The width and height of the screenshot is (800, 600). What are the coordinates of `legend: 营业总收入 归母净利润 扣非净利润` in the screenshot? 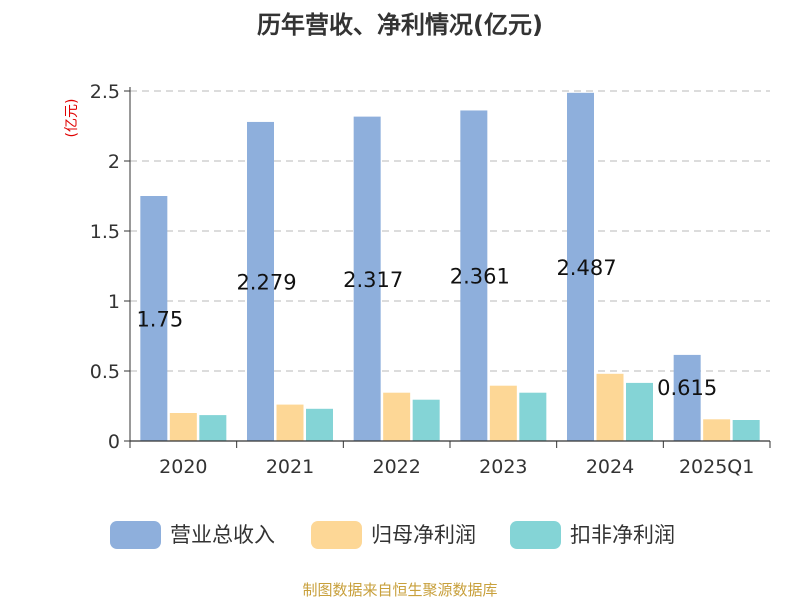 It's located at (392, 535).